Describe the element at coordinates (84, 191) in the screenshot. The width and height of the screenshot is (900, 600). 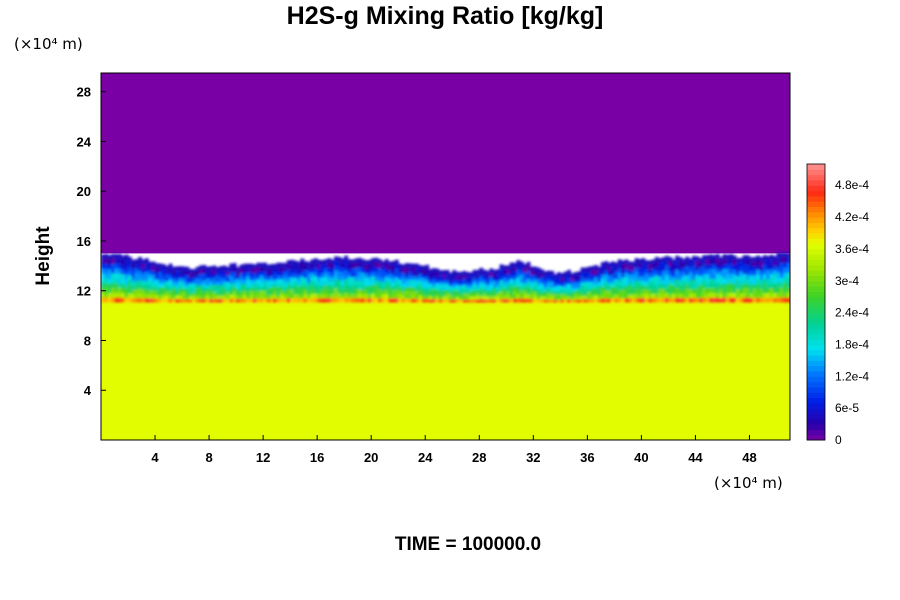
I see `y-tick-label: 20` at that location.